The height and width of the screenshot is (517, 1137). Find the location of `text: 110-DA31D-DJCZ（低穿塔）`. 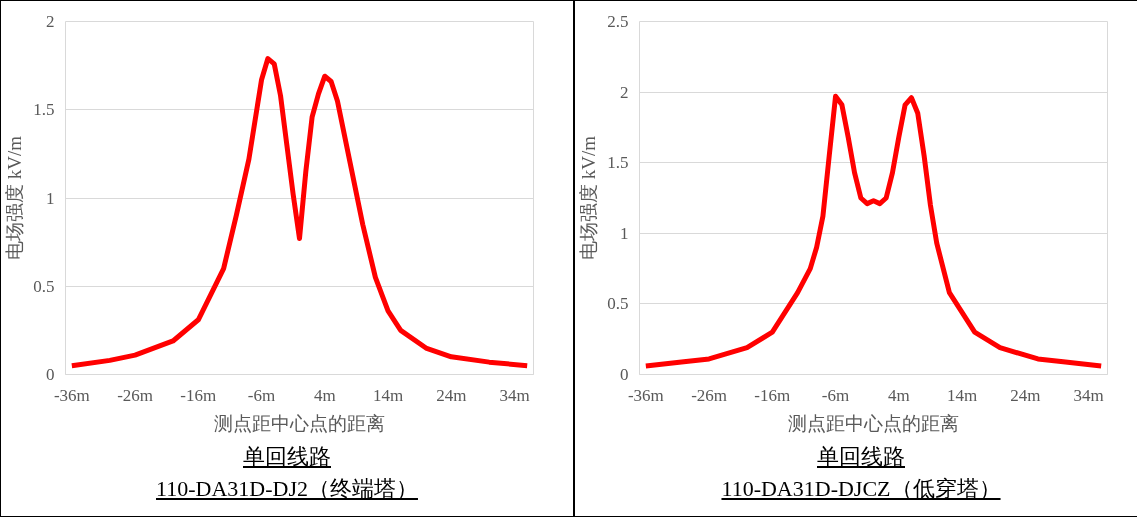

text: 110-DA31D-DJCZ（低穿塔） is located at coordinates (861, 488).